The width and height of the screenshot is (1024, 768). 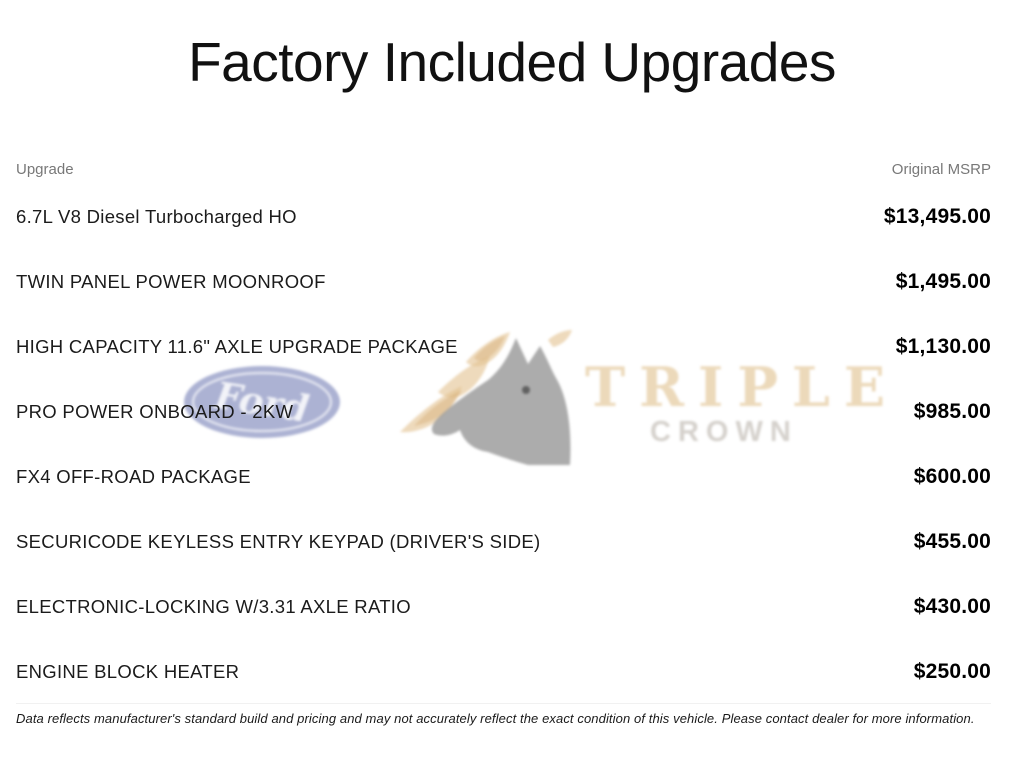 What do you see at coordinates (213, 606) in the screenshot?
I see `upgrade-name: ELECTRONIC-LOCKING W/3.31 AXLE RATIO` at bounding box center [213, 606].